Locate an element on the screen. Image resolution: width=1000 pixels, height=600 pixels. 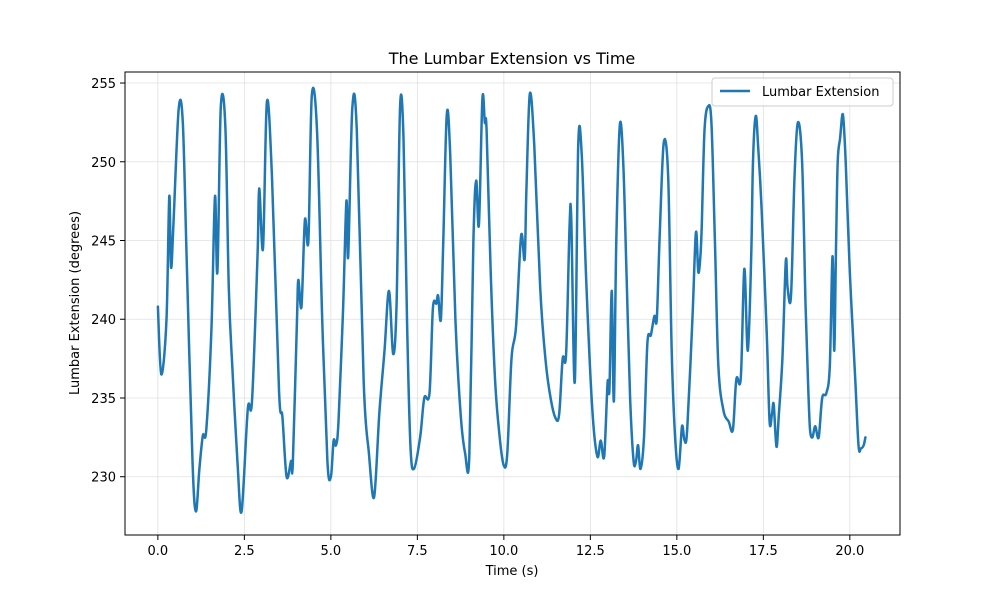
x-tick-label: 20.0 is located at coordinates (849, 551).